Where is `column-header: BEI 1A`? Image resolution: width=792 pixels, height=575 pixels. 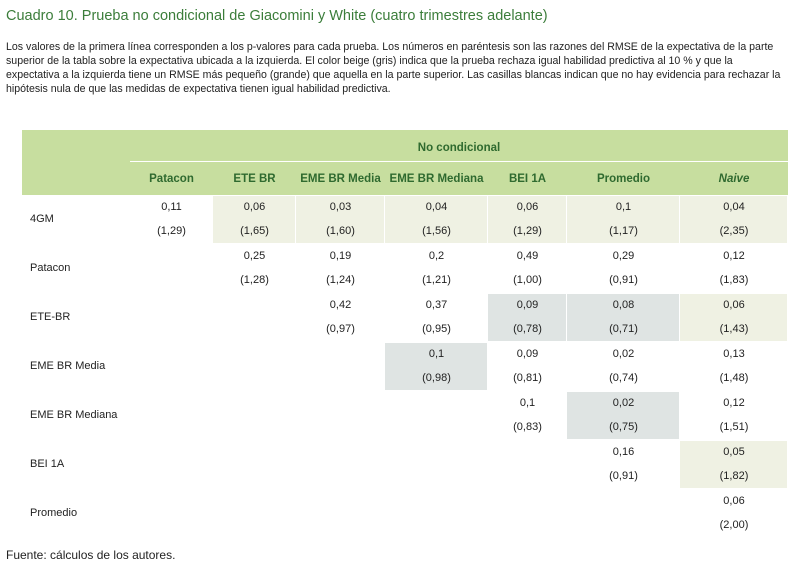 column-header: BEI 1A is located at coordinates (527, 179).